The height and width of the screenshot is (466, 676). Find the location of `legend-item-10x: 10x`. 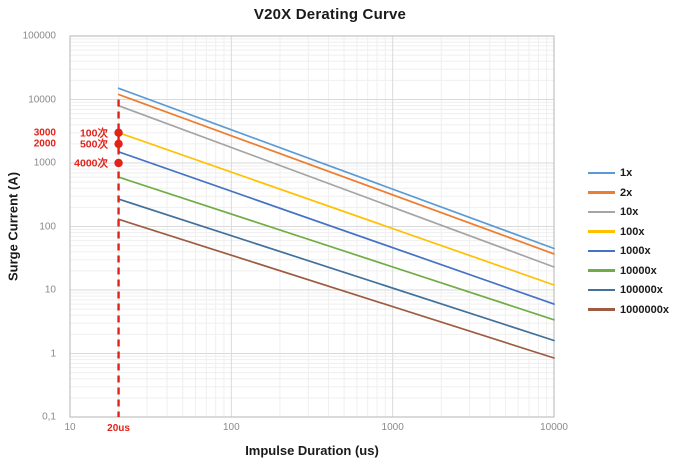

legend-item-10x: 10x is located at coordinates (628, 212).